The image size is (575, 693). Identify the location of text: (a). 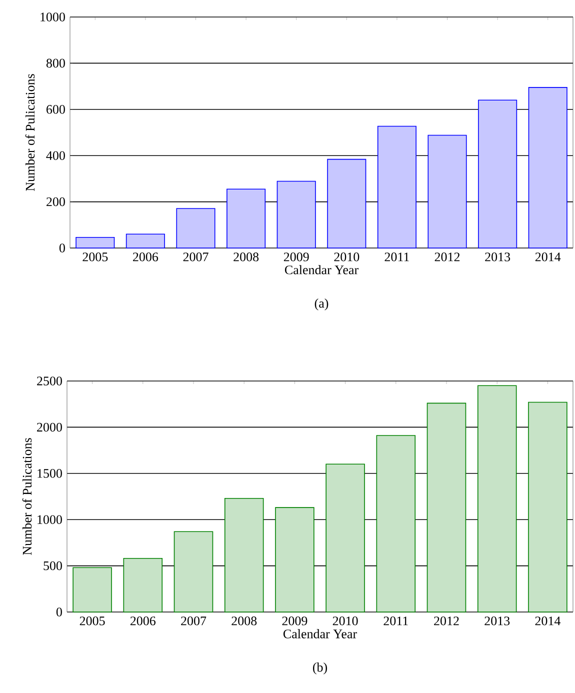
(321, 304).